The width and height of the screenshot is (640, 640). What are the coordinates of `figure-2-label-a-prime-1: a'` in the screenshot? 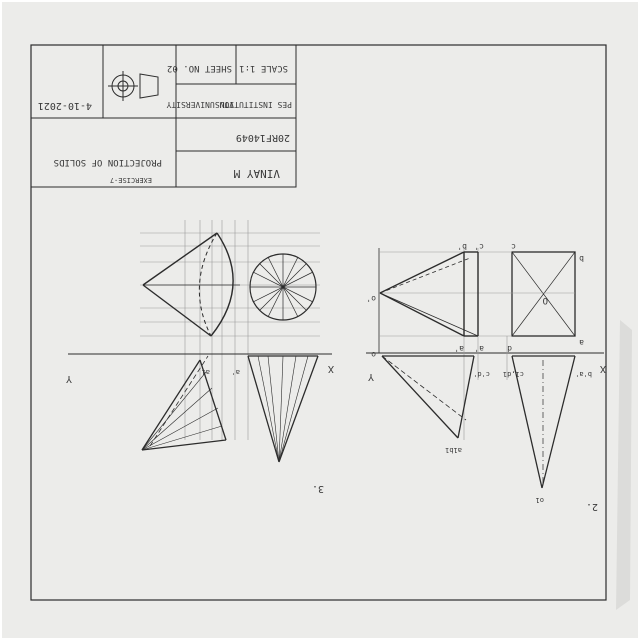 It's located at (459, 348).